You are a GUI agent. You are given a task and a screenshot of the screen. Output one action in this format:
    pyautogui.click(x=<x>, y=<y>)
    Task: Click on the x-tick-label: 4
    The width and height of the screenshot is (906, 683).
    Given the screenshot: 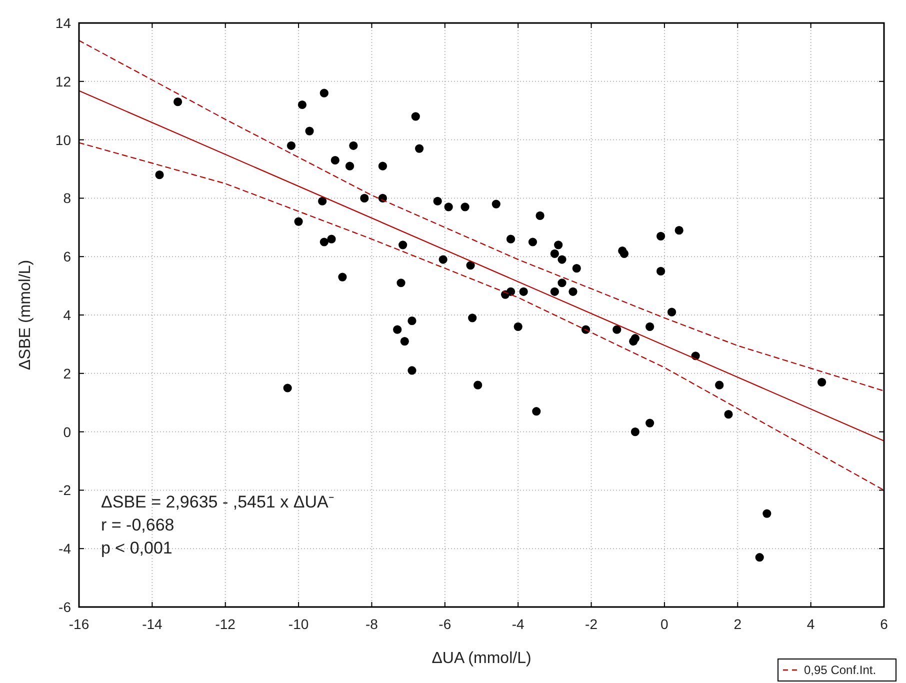 What is the action you would take?
    pyautogui.click(x=810, y=624)
    